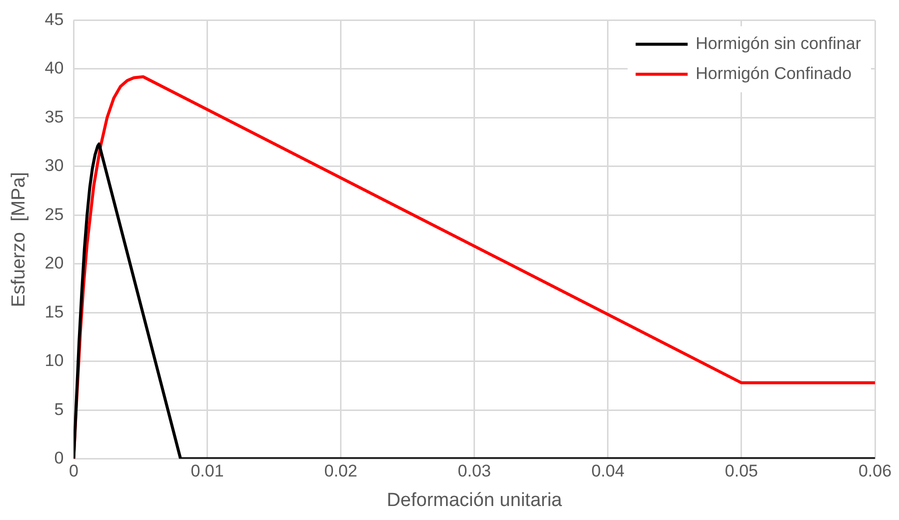 The height and width of the screenshot is (520, 899). I want to click on legend-label: Hormigón sin confinar, so click(779, 43).